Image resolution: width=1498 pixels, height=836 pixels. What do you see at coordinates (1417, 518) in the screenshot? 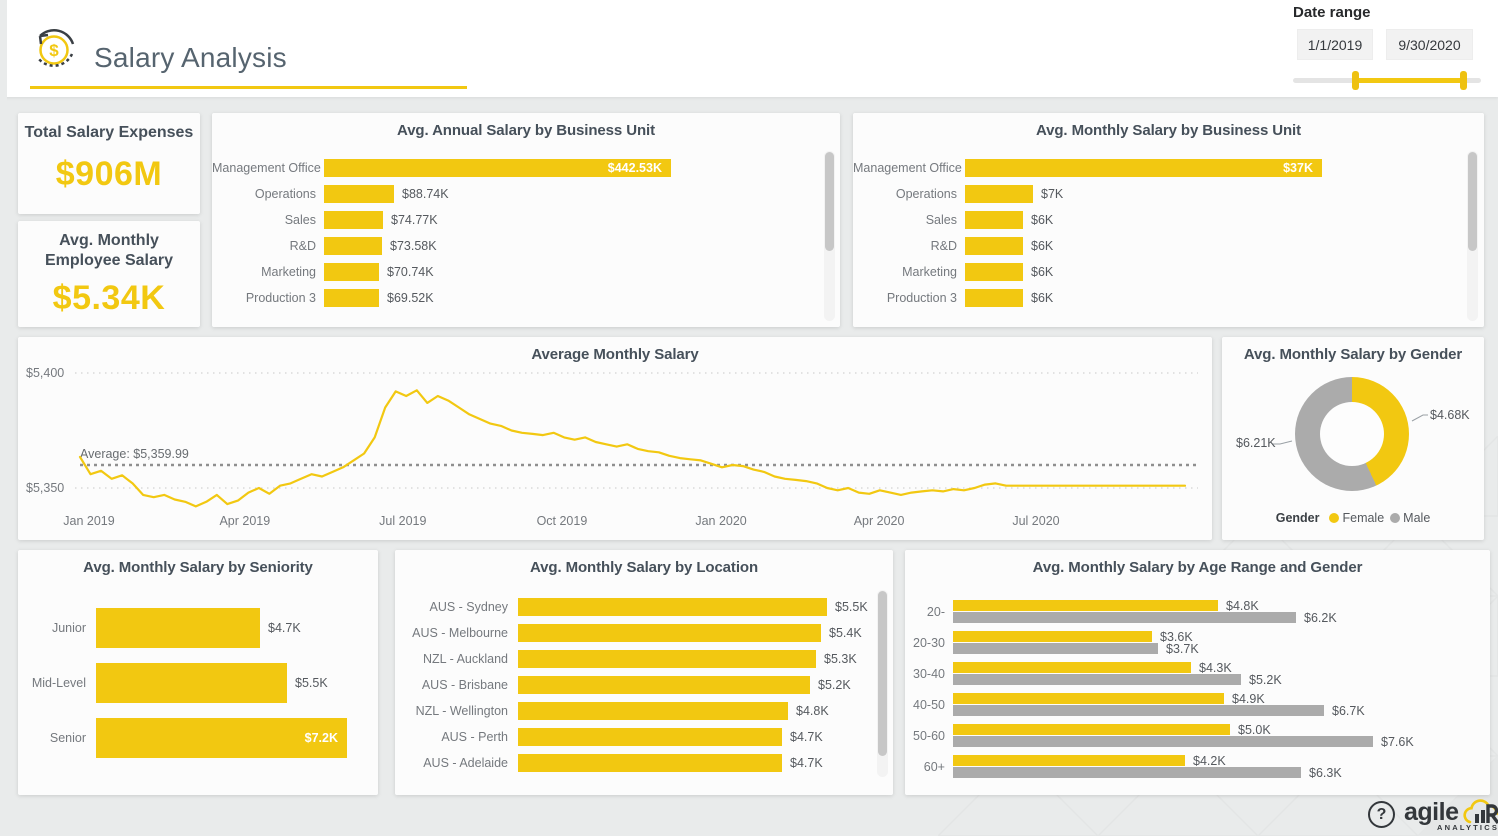
I see `legend-label: Male` at bounding box center [1417, 518].